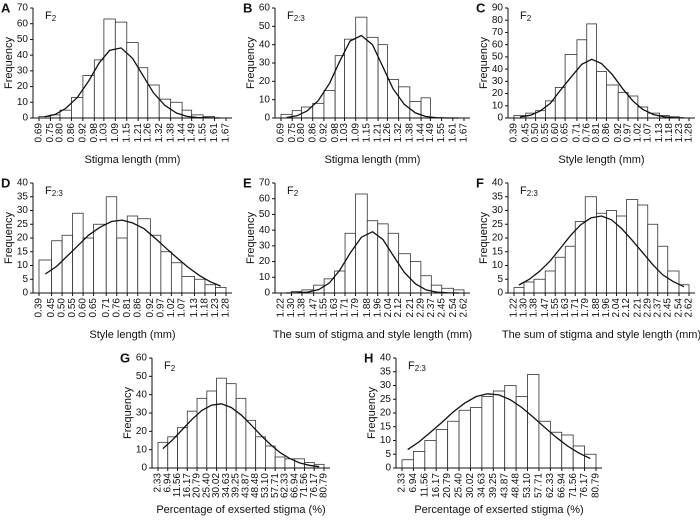  I want to click on x-tick-label: 0.75, so click(50, 133).